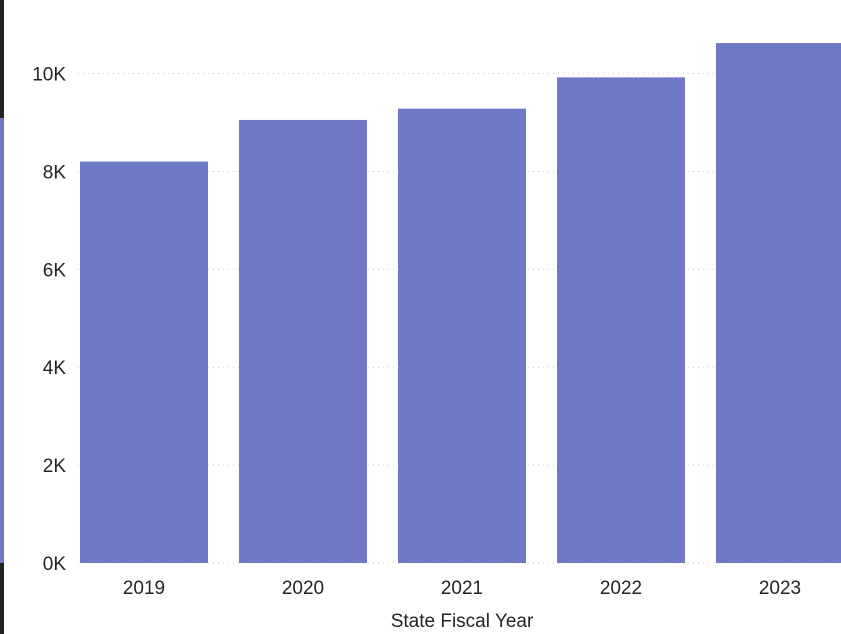 This screenshot has height=634, width=841. What do you see at coordinates (778, 303) in the screenshot?
I see `bar-2023` at bounding box center [778, 303].